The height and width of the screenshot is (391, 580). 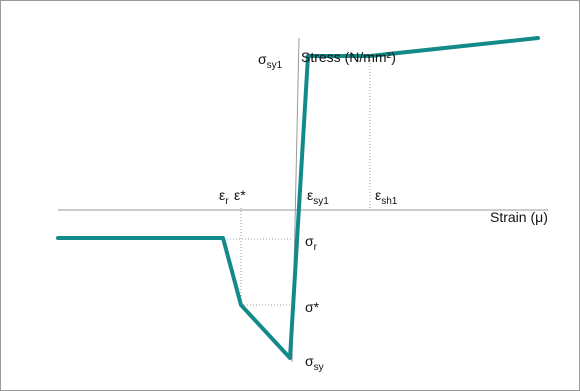 What do you see at coordinates (314, 363) in the screenshot?
I see `label-sigma-sy: σsy` at bounding box center [314, 363].